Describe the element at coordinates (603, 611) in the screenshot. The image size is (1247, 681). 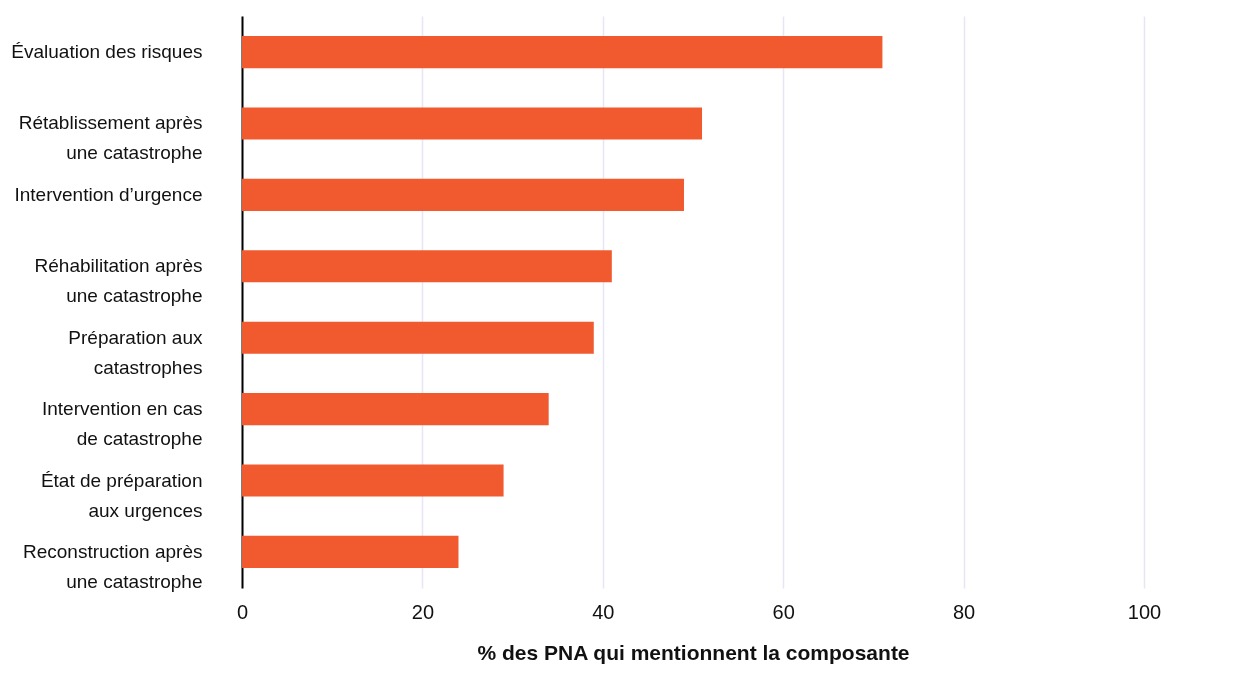
I see `x-tick-label: 40` at that location.